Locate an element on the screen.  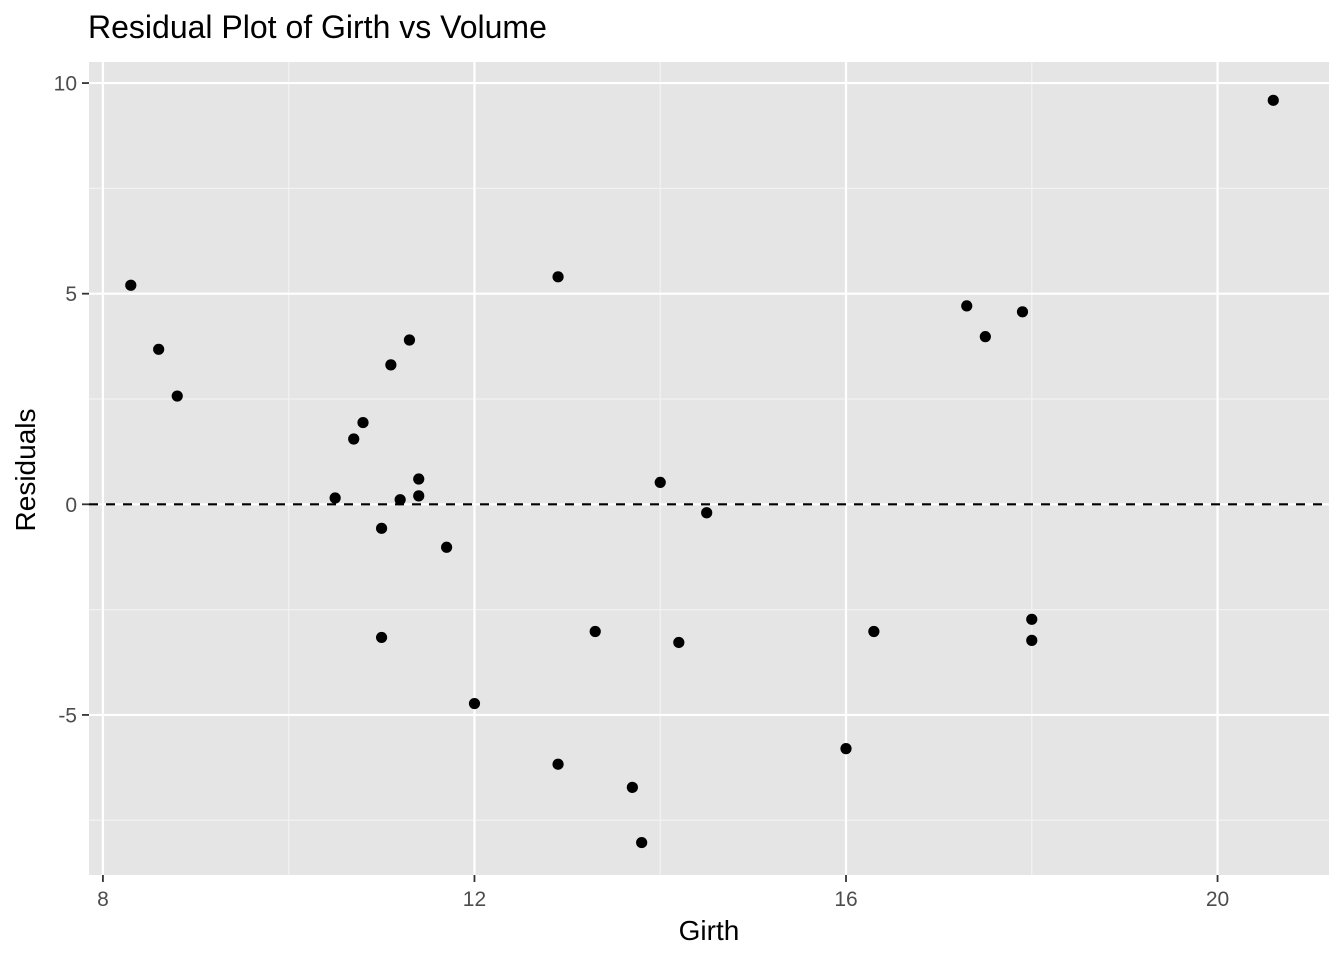
x-tick-label: 8 is located at coordinates (103, 899).